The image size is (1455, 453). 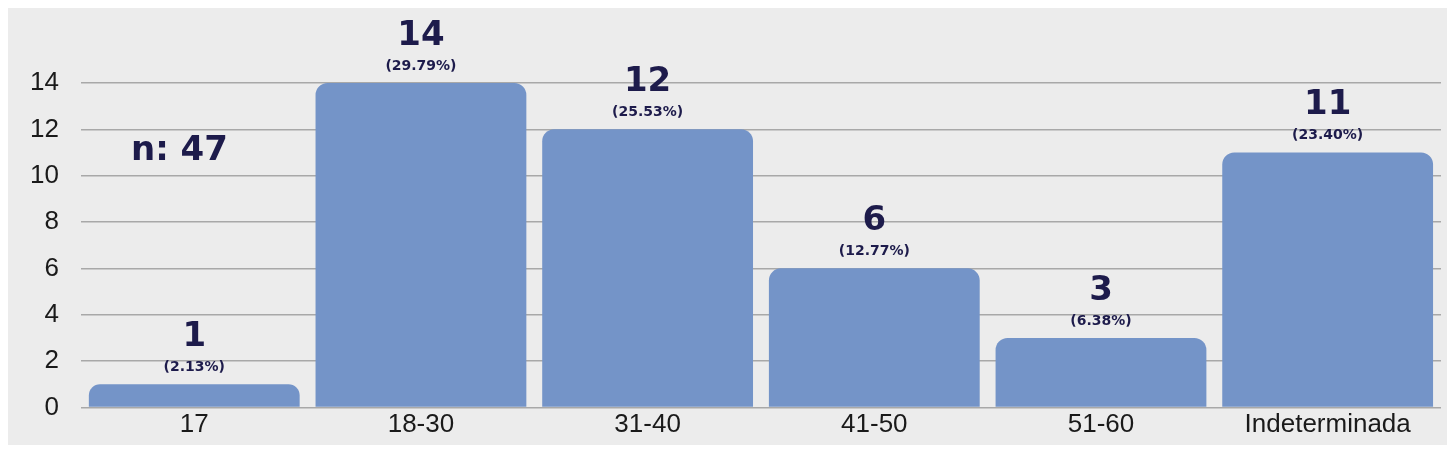 What do you see at coordinates (421, 423) in the screenshot?
I see `x-tick-label: 18-30` at bounding box center [421, 423].